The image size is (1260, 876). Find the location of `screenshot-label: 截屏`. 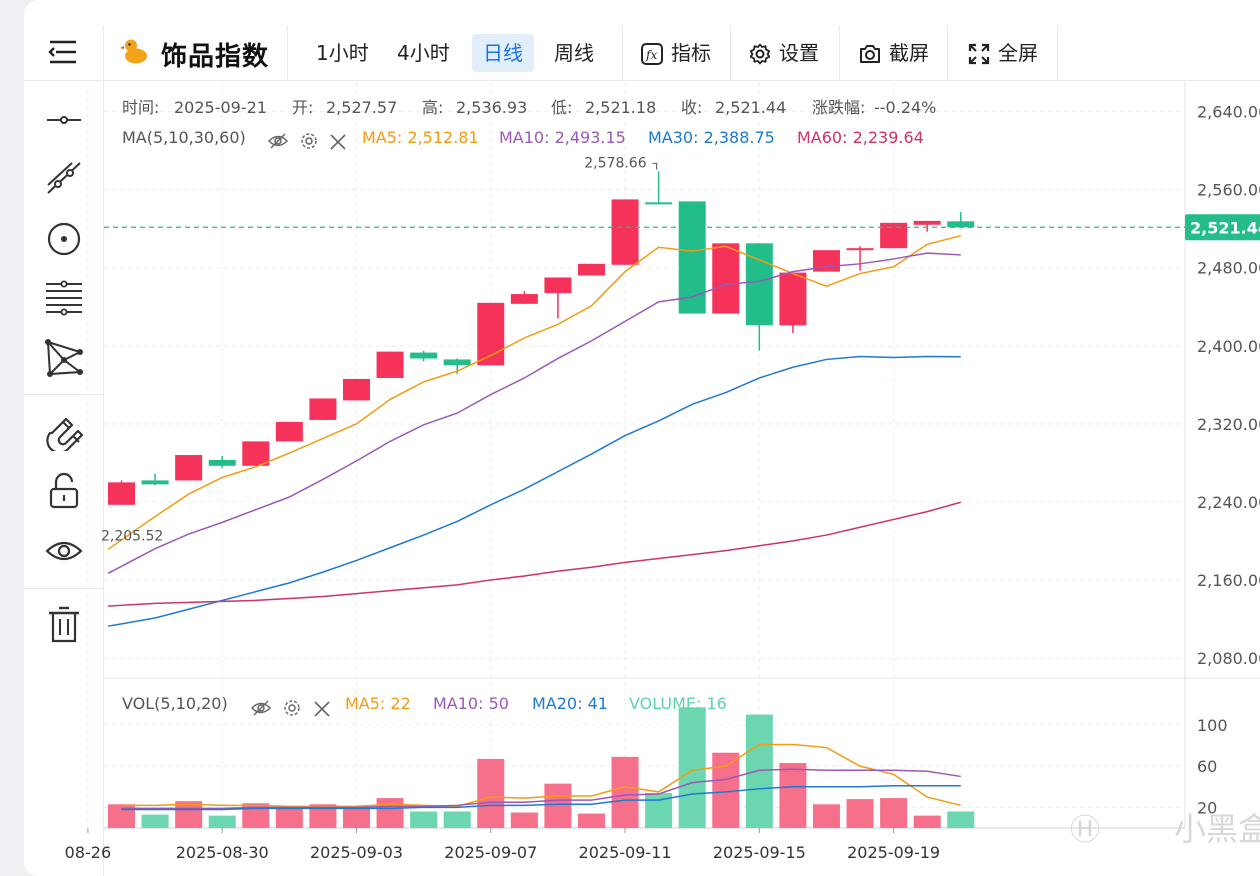

screenshot-label: 截屏 is located at coordinates (909, 53).